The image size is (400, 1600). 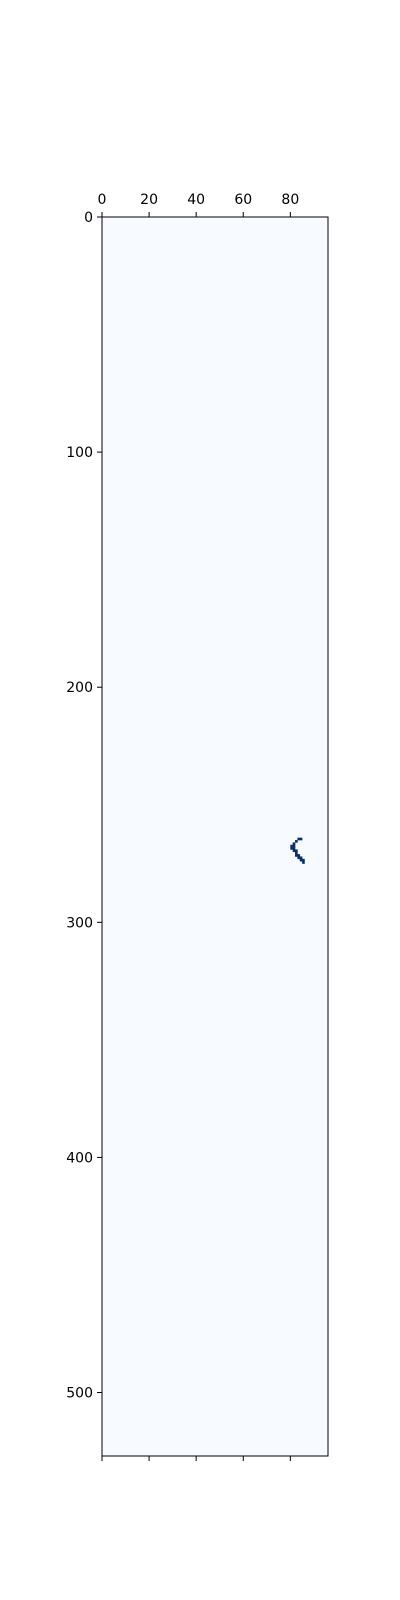 What do you see at coordinates (79, 1394) in the screenshot?
I see `y-tick-label: 500` at bounding box center [79, 1394].